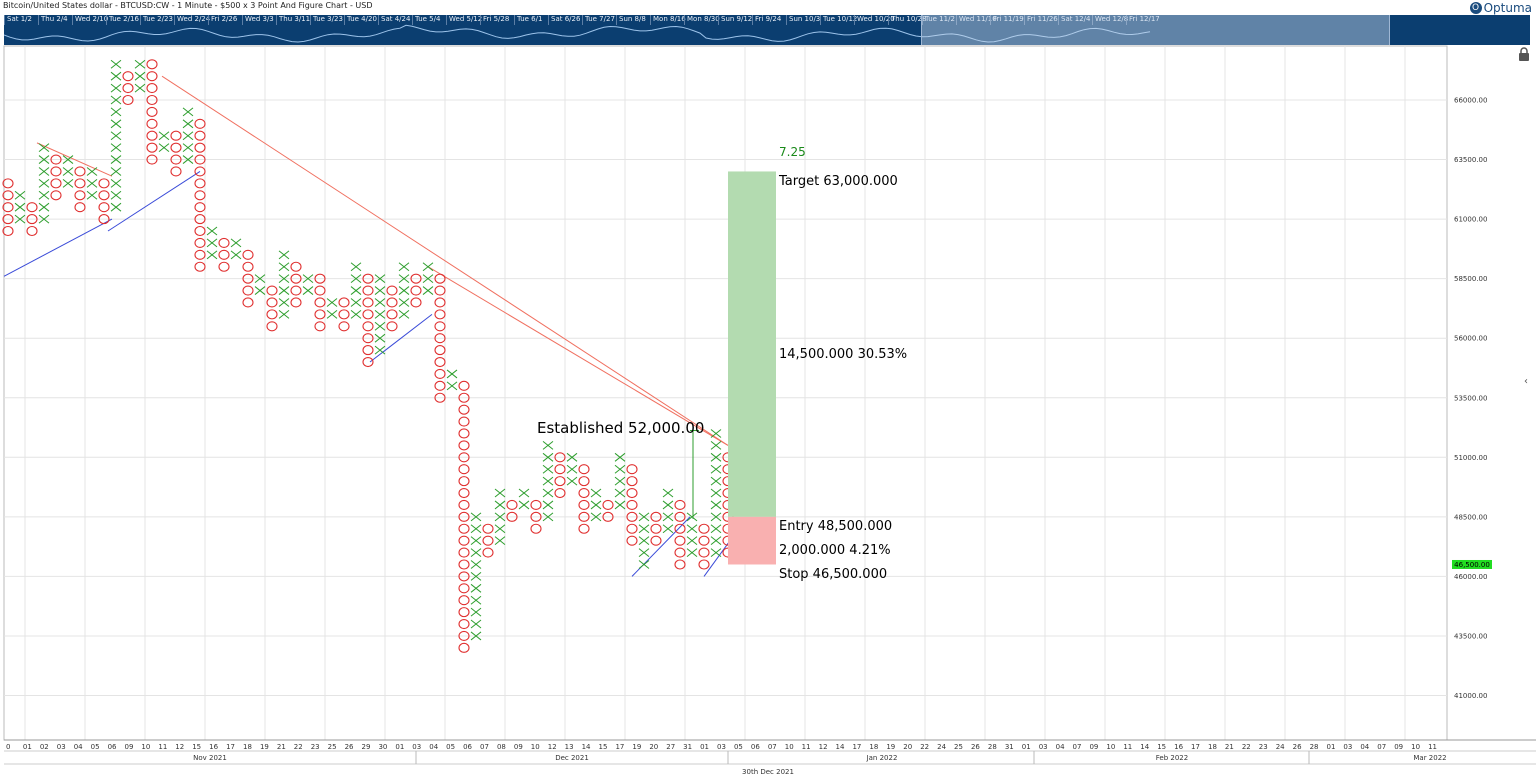 The width and height of the screenshot is (1536, 783). I want to click on y-tick-label: 51000.00, so click(1470, 458).